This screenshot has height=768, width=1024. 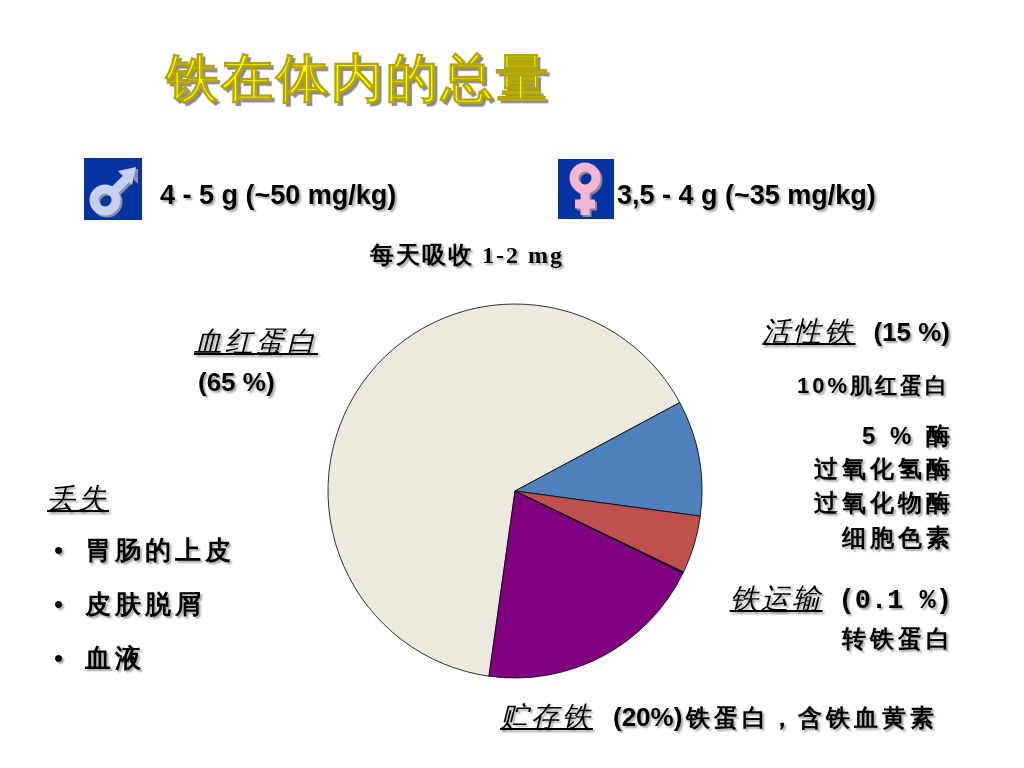 I want to click on text: 过氧化物酶, so click(x=884, y=503).